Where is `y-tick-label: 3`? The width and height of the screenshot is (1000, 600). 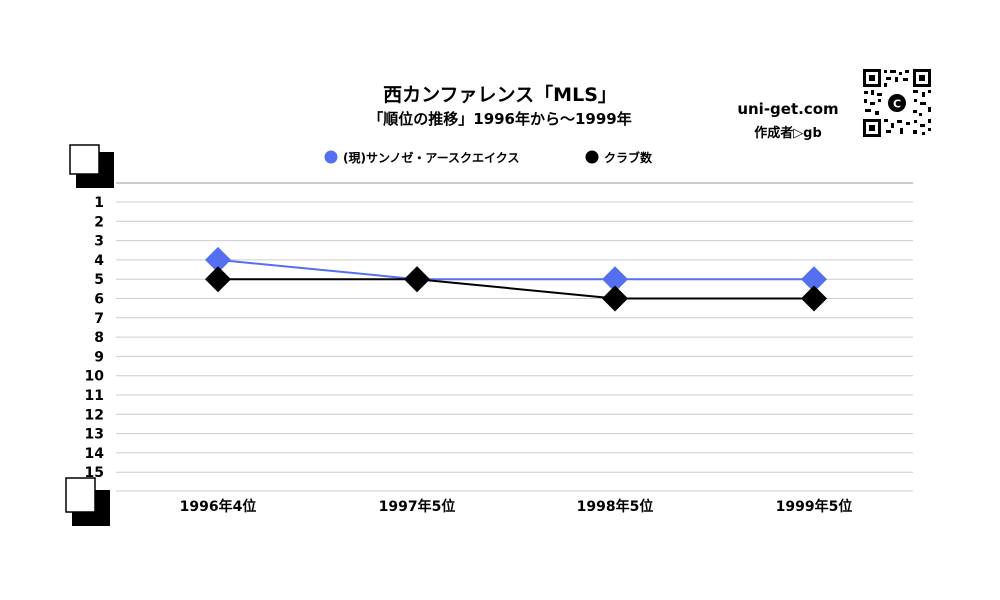
y-tick-label: 3 is located at coordinates (99, 242).